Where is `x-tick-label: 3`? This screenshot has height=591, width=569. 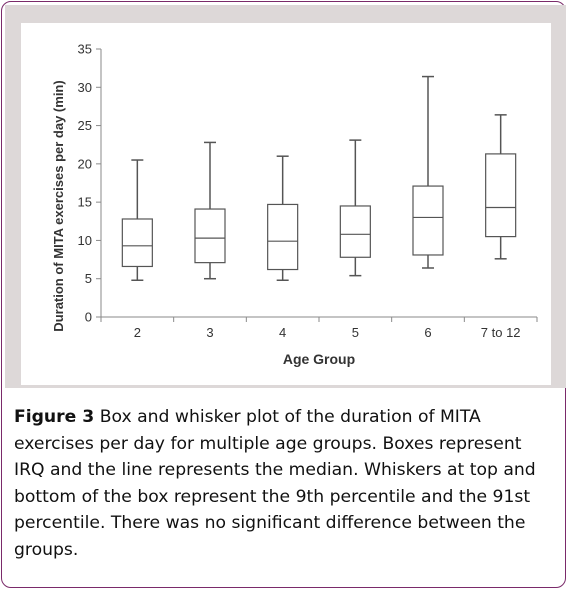 x-tick-label: 3 is located at coordinates (209, 332).